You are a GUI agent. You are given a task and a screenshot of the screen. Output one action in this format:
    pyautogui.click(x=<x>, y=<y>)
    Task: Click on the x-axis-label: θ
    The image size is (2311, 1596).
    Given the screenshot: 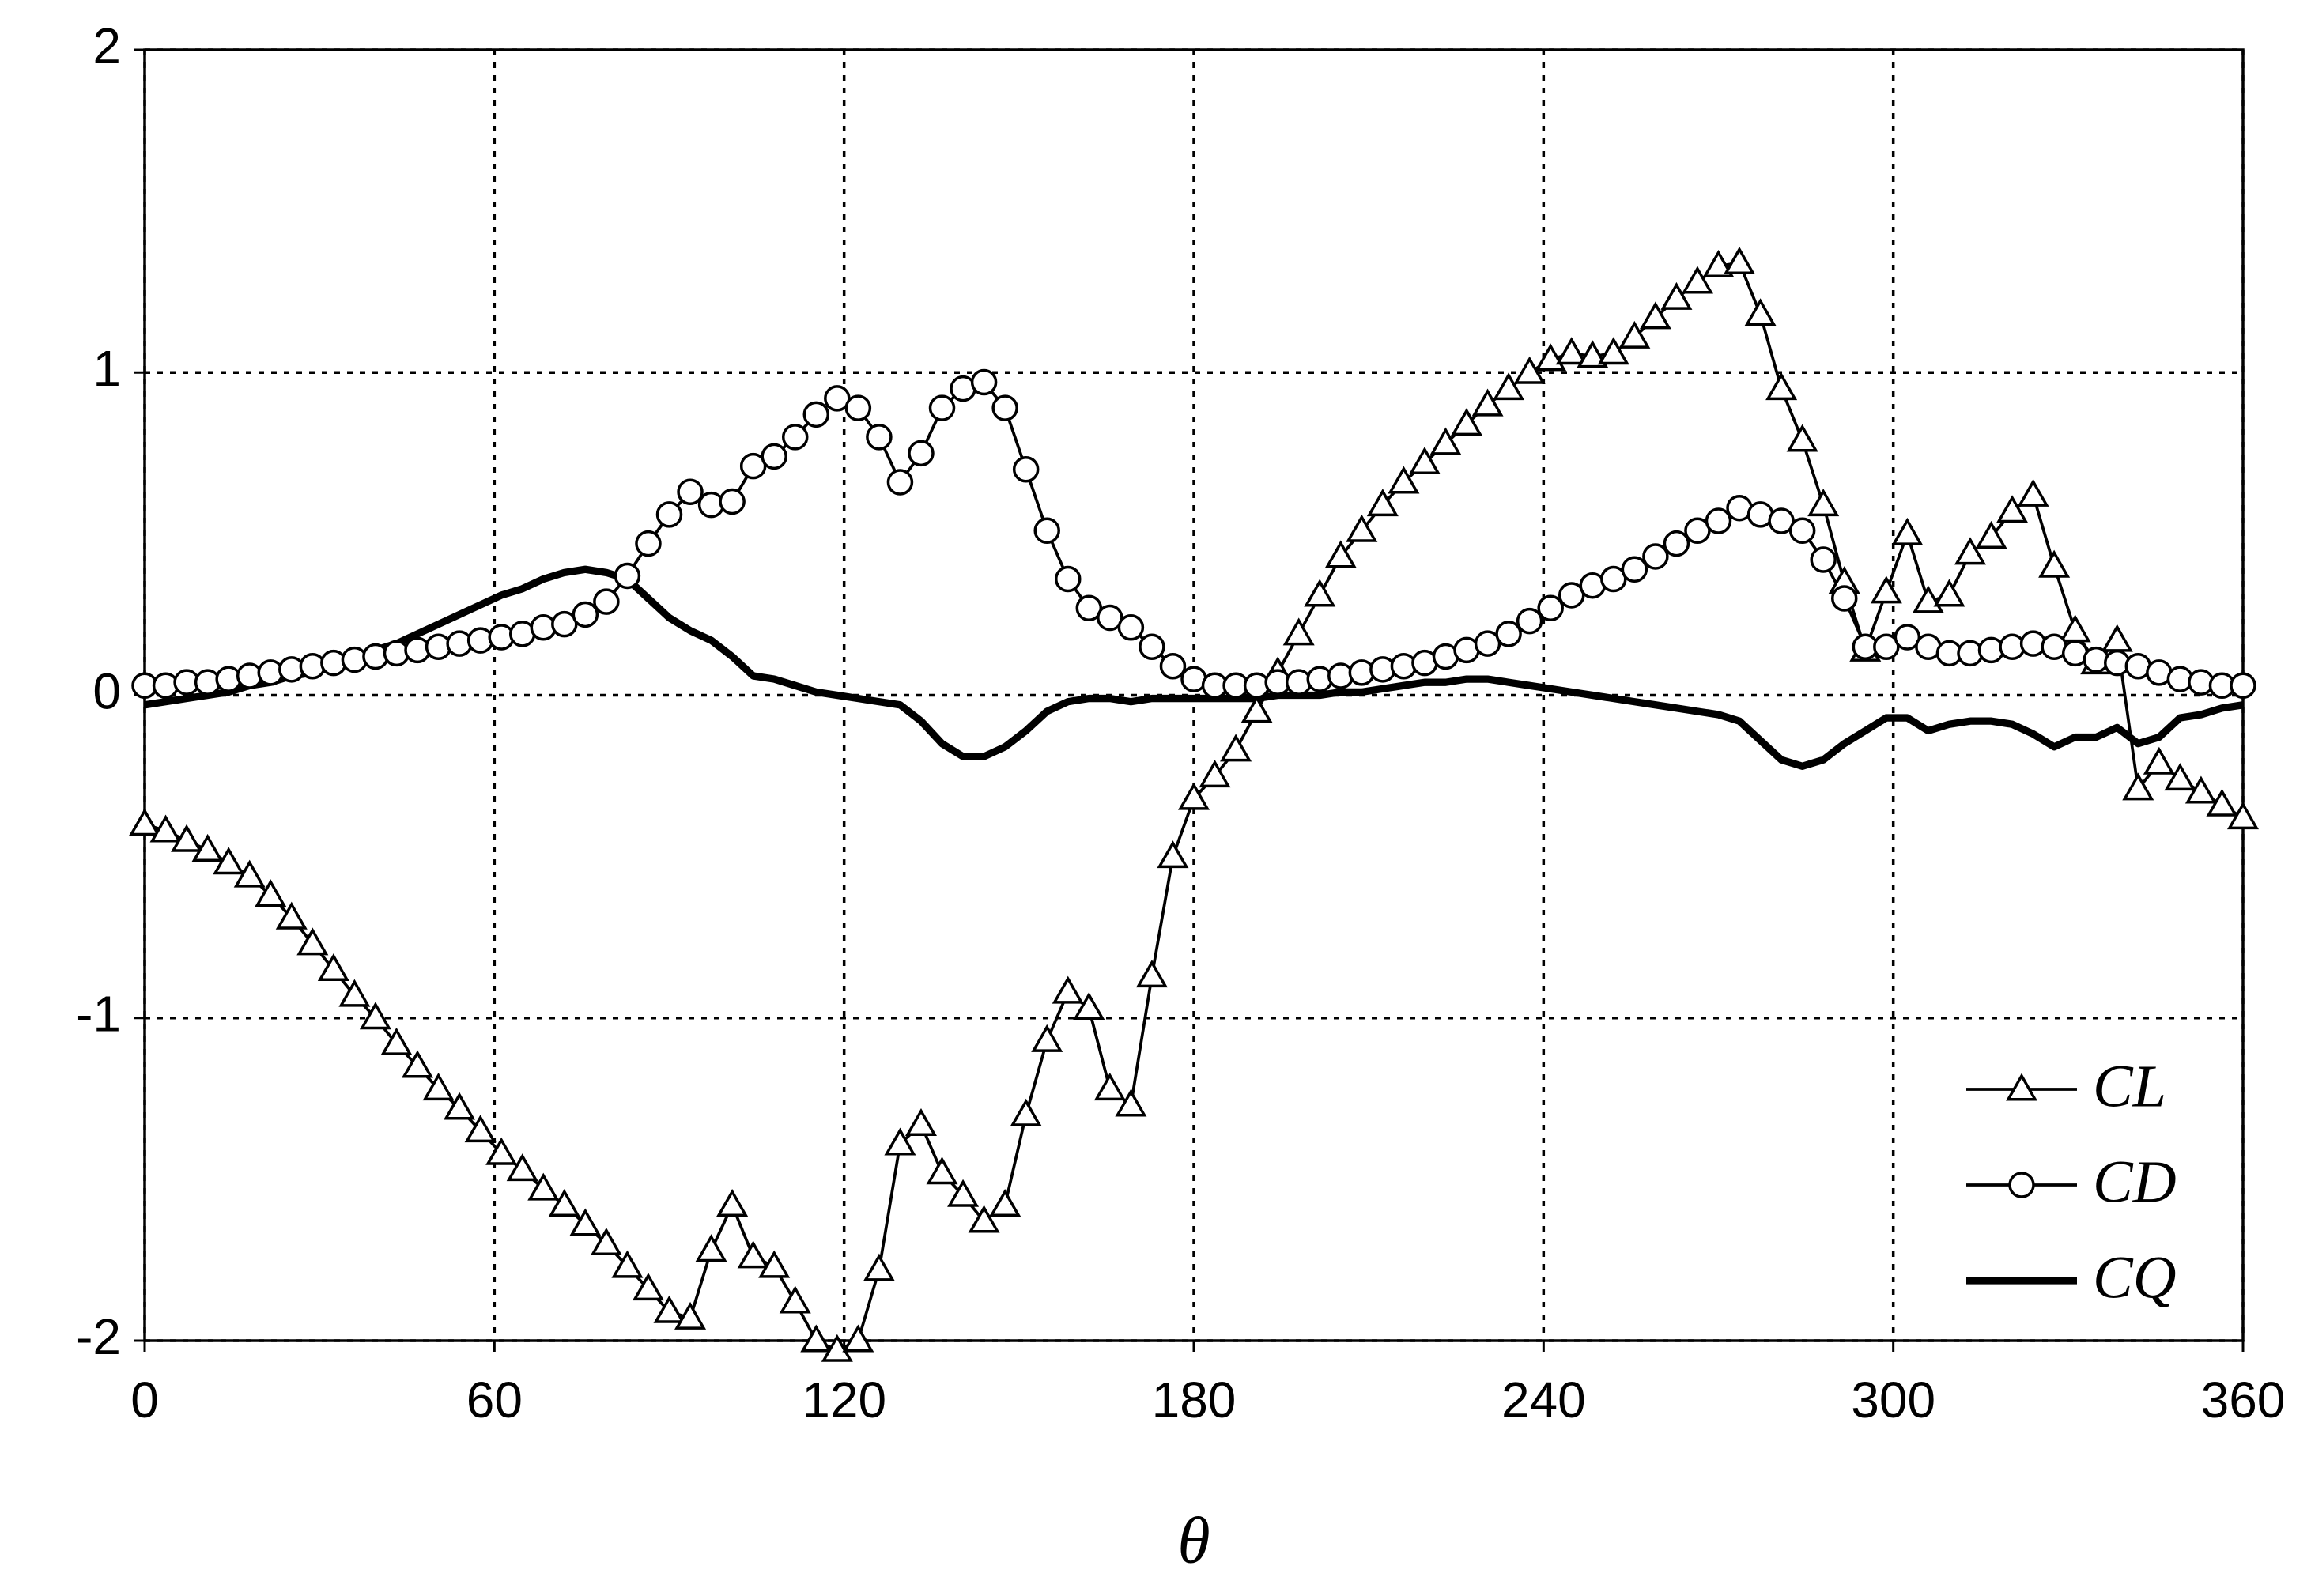 What is the action you would take?
    pyautogui.click(x=1193, y=1540)
    